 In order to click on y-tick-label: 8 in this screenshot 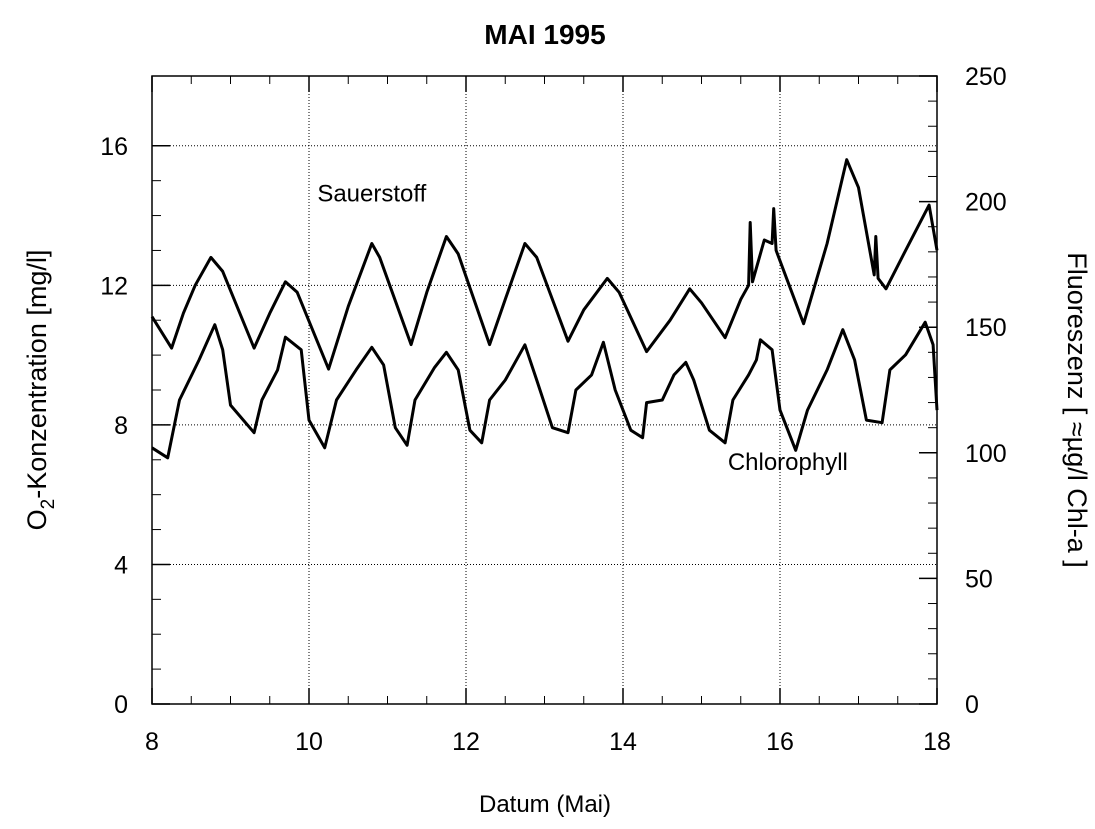, I will do `click(121, 426)`.